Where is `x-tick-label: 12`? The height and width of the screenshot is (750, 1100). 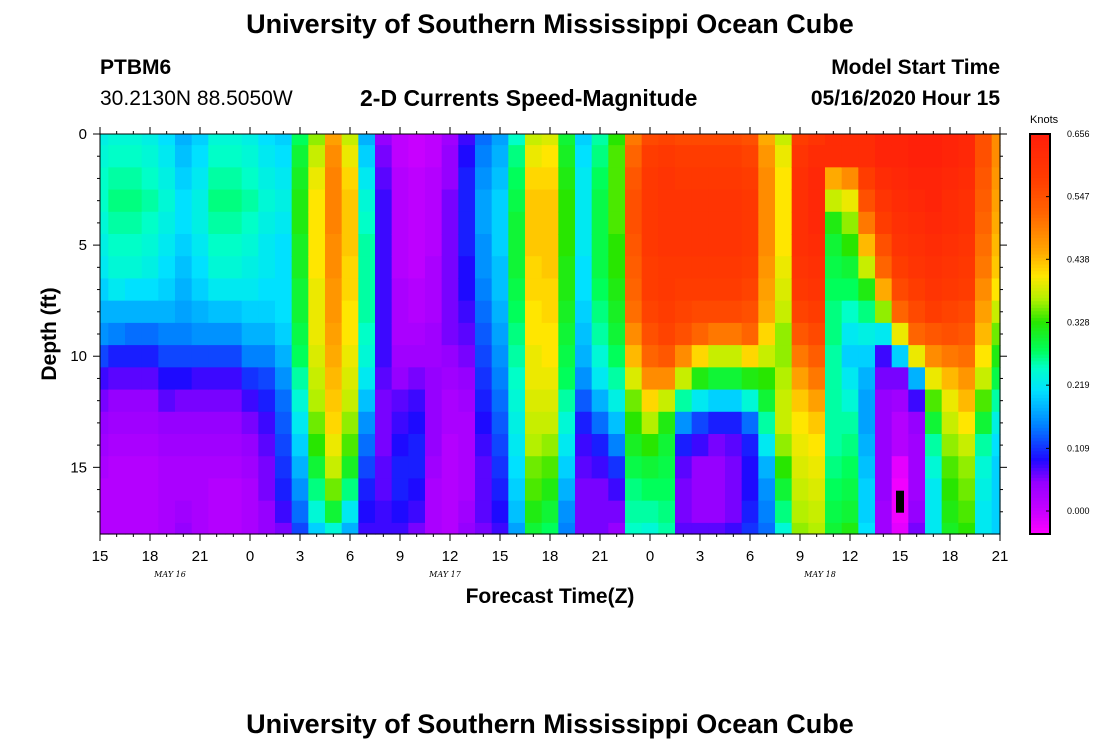 x-tick-label: 12 is located at coordinates (850, 556).